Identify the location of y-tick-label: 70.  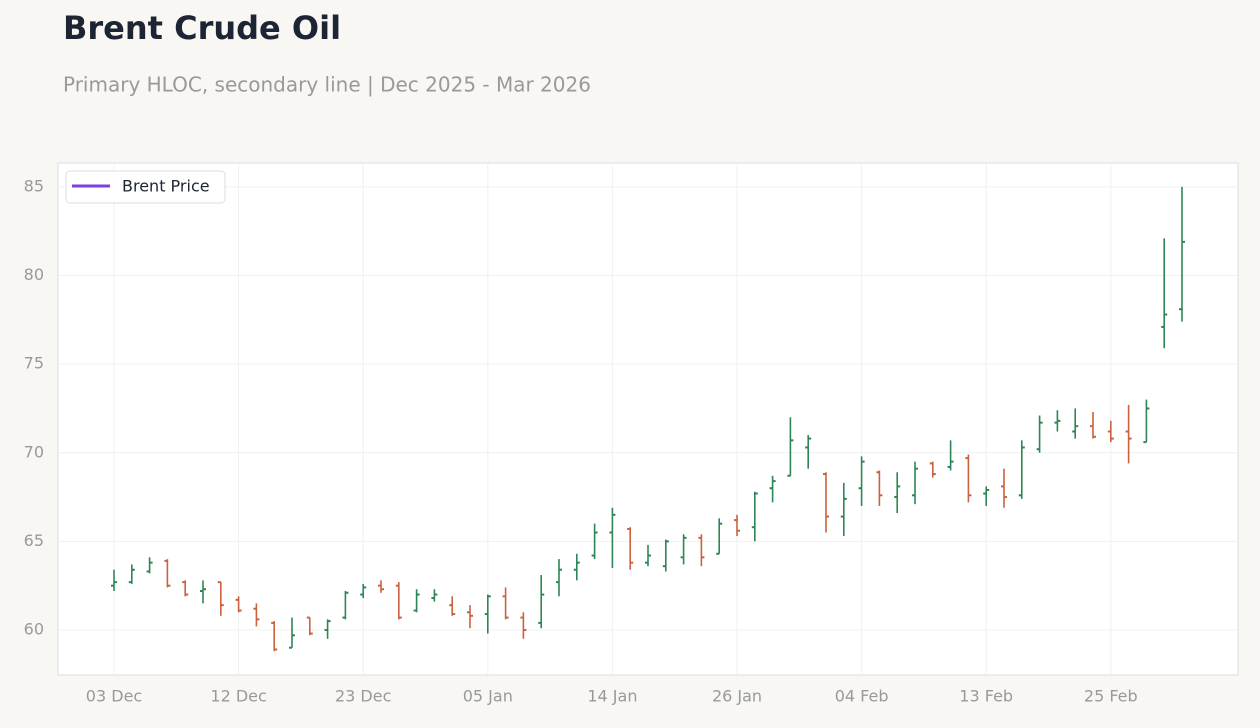
(34, 451).